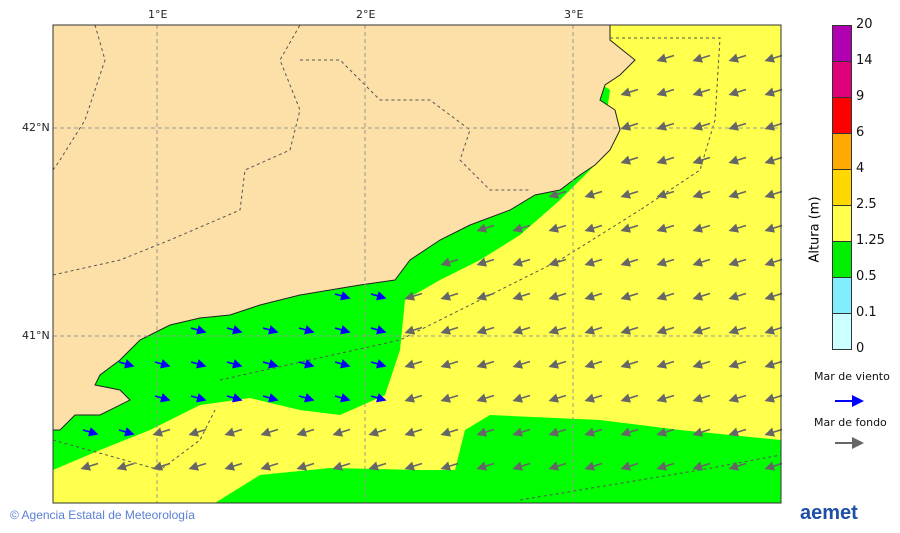  Describe the element at coordinates (829, 513) in the screenshot. I see `aemet-logo: aemet` at that location.